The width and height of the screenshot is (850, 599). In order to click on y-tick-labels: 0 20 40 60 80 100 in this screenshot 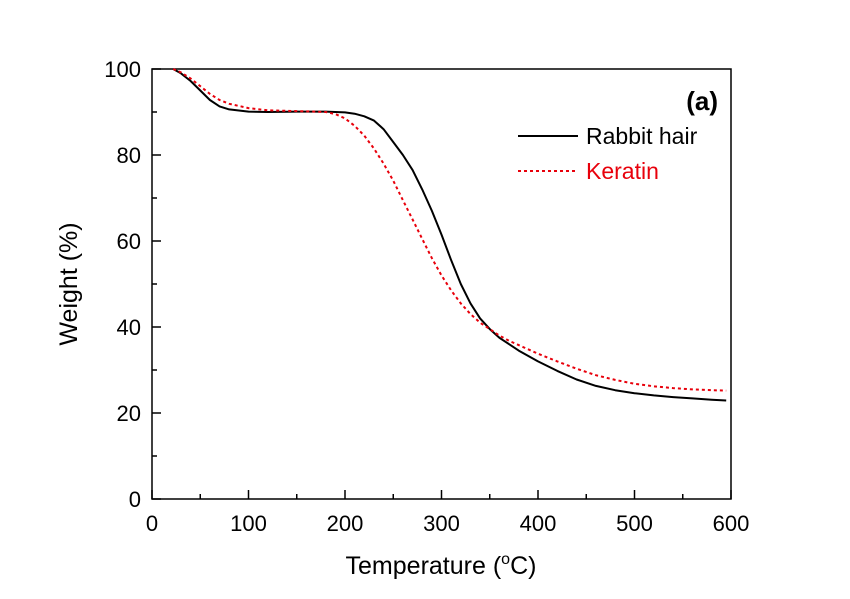, I will do `click(122, 284)`.